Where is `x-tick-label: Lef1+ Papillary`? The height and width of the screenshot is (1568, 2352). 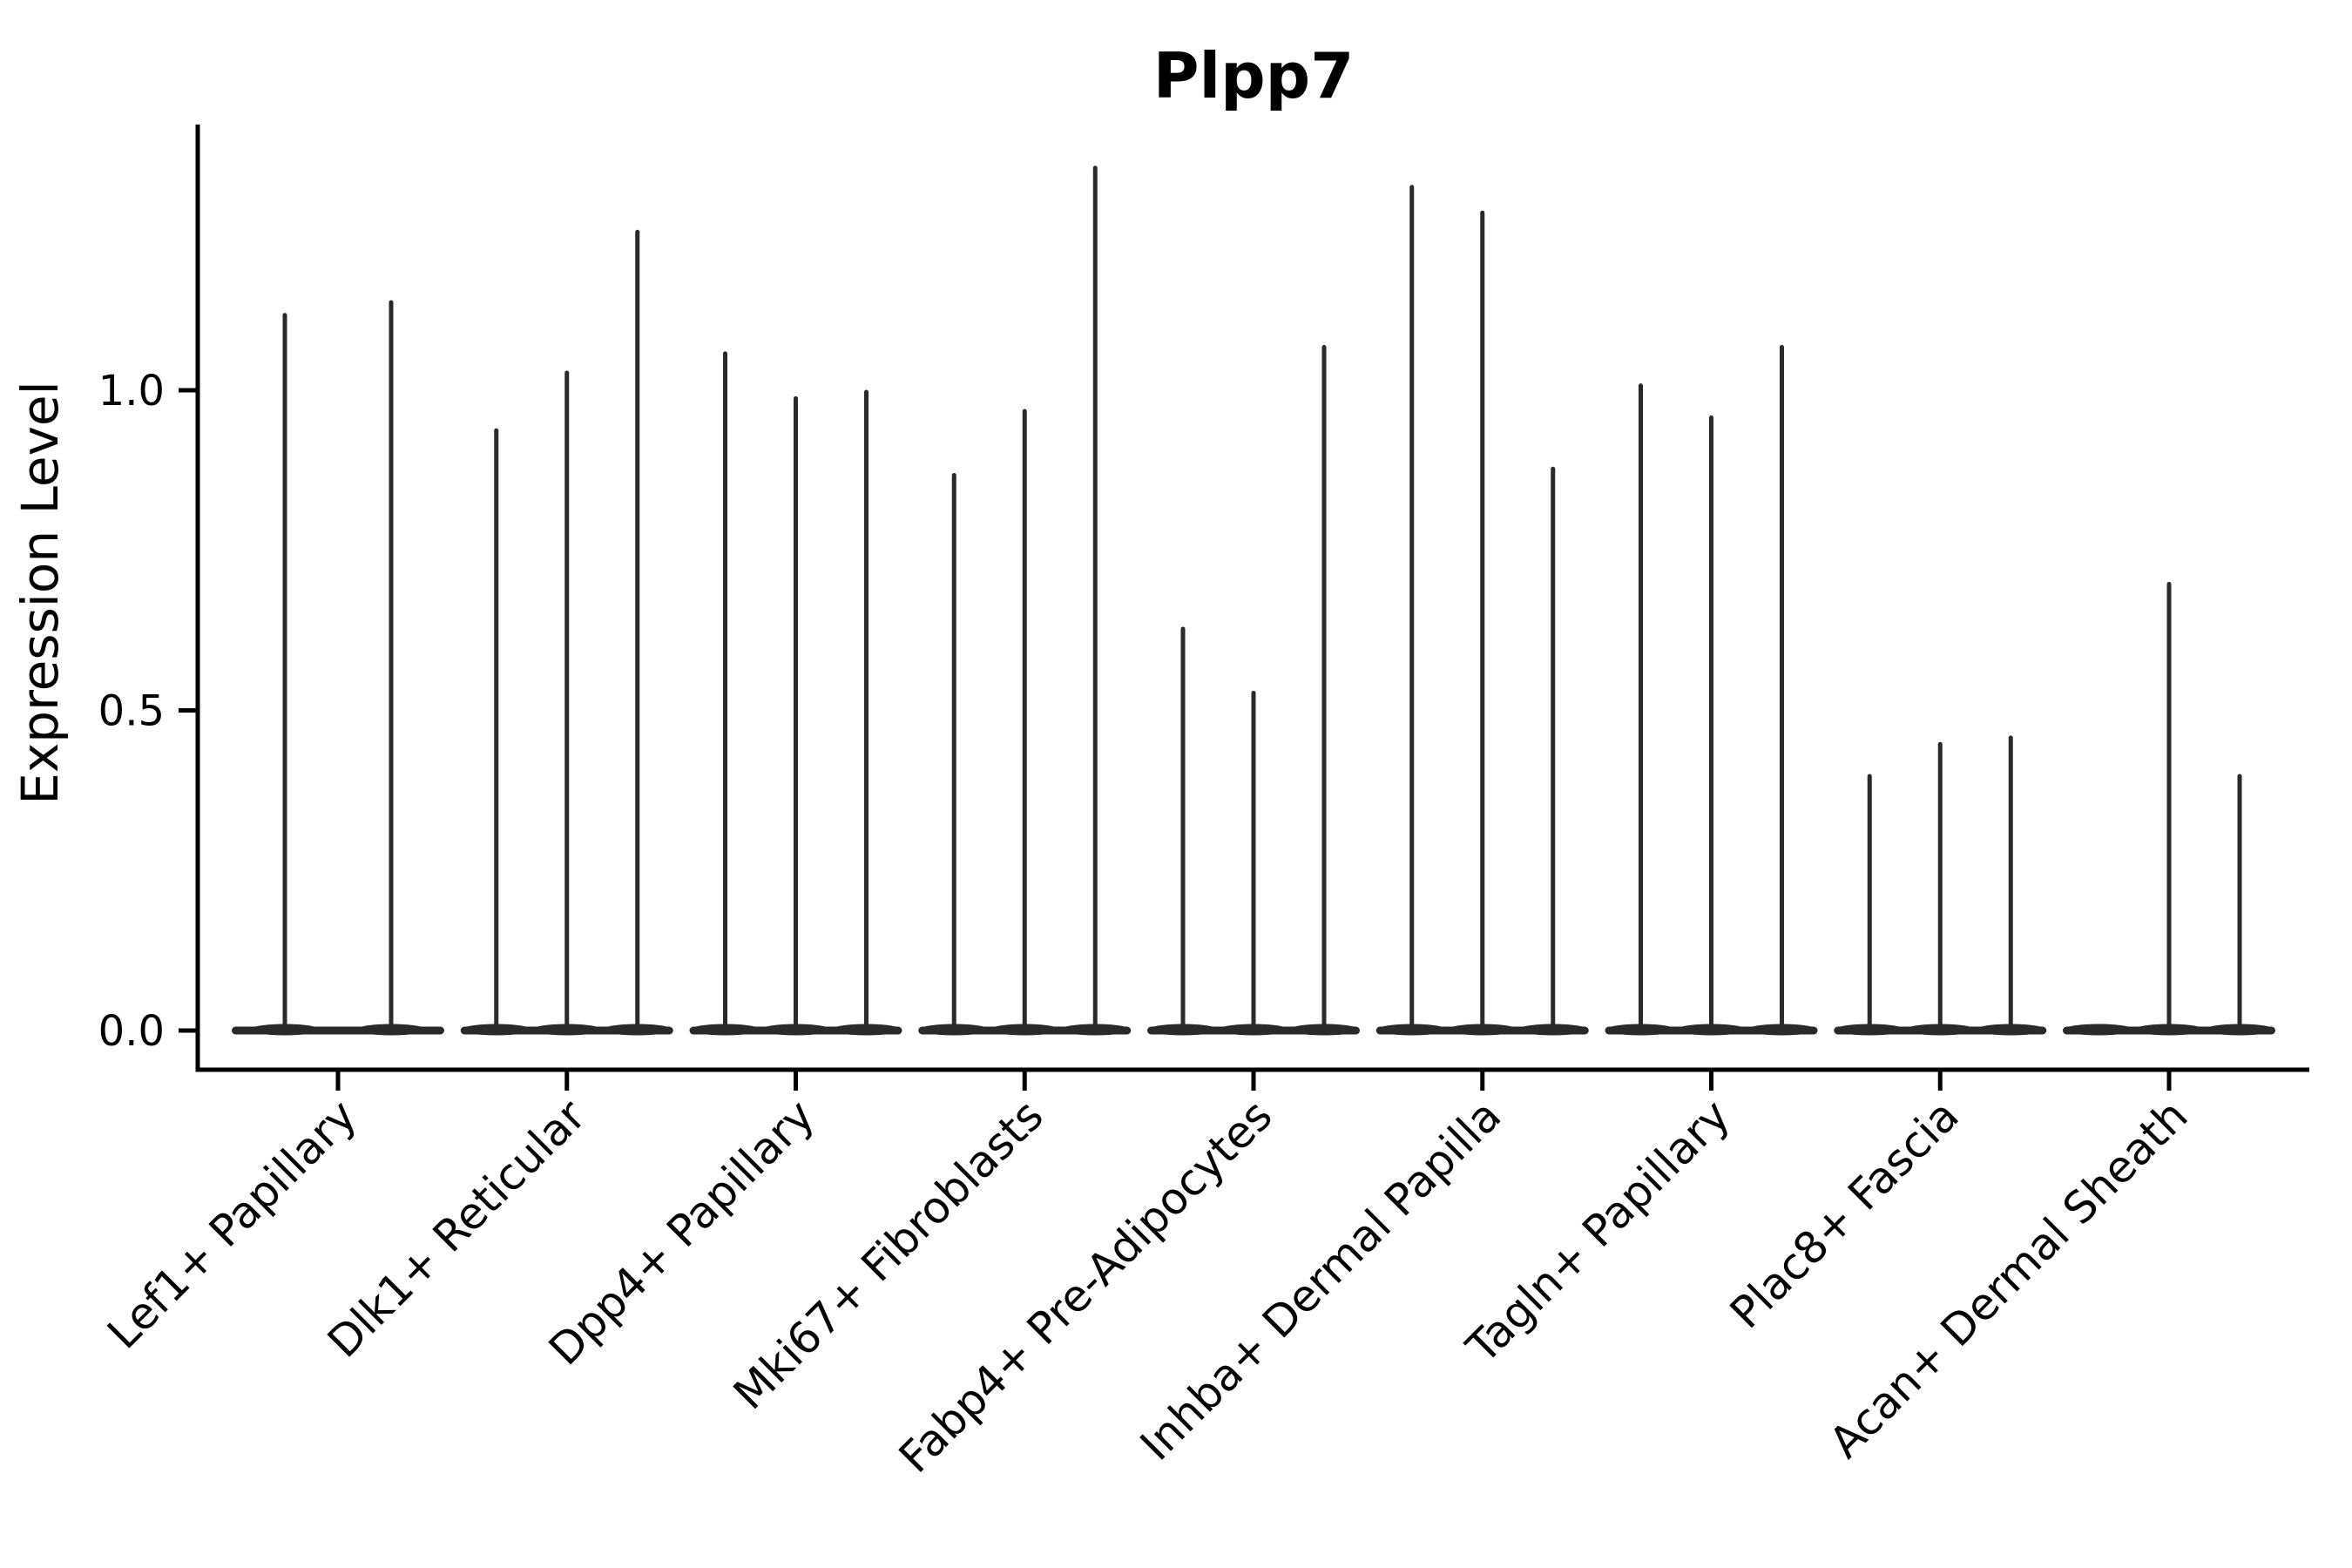 x-tick-label: Lef1+ Papillary is located at coordinates (232, 1224).